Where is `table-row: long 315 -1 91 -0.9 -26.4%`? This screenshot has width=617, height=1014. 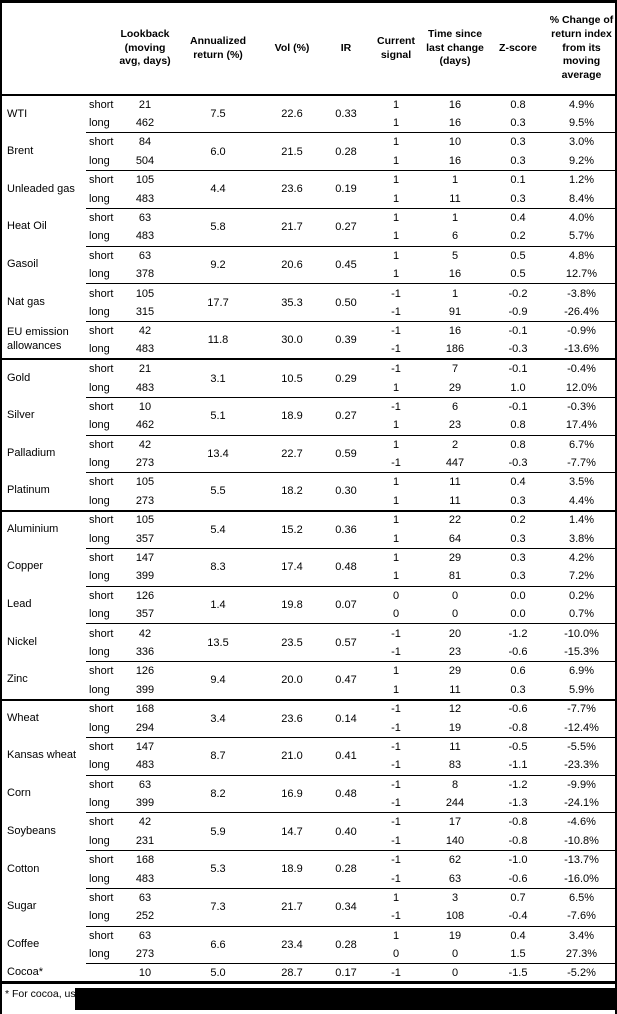 table-row: long 315 -1 91 -0.9 -26.4% is located at coordinates (308, 312).